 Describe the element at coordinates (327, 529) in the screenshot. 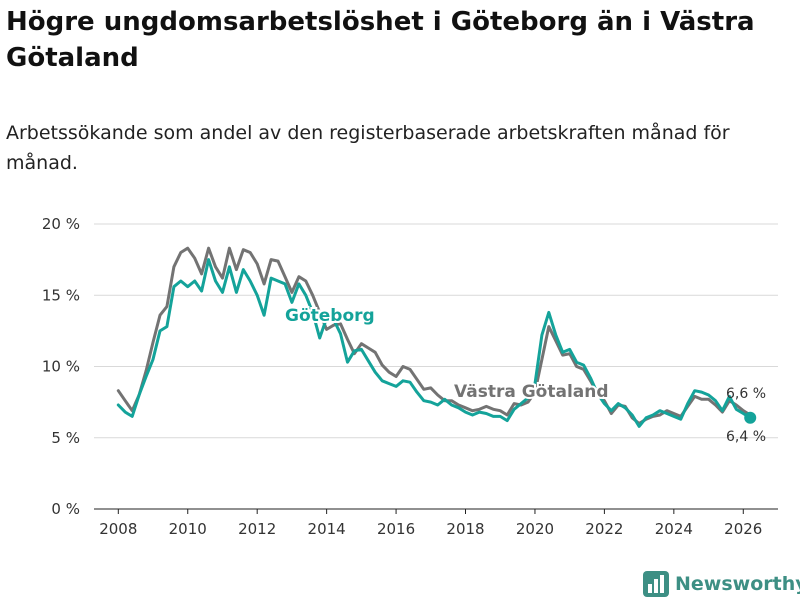

I see `x-tick-label: 2014` at that location.